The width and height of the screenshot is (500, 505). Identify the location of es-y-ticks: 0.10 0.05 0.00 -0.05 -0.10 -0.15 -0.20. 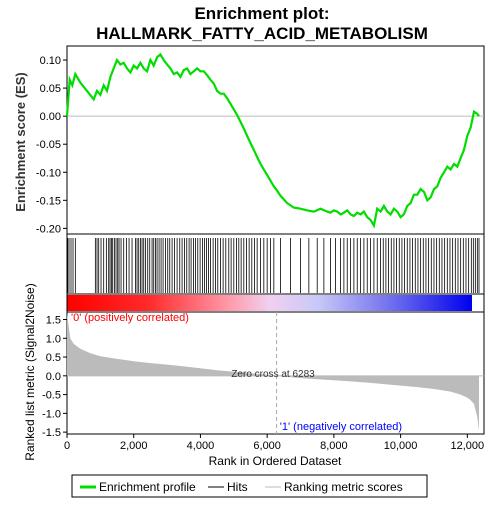
(51, 145).